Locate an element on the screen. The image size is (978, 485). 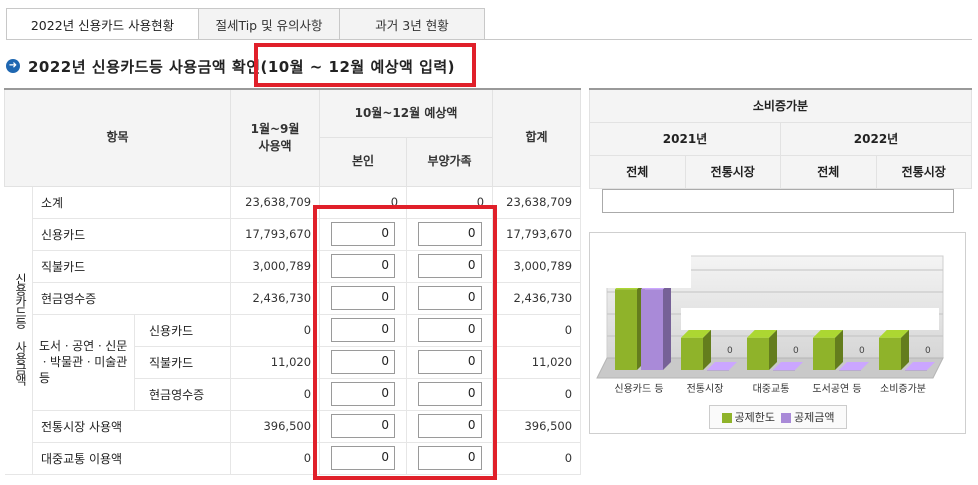
x-tick-label: 대중교통 is located at coordinates (771, 389).